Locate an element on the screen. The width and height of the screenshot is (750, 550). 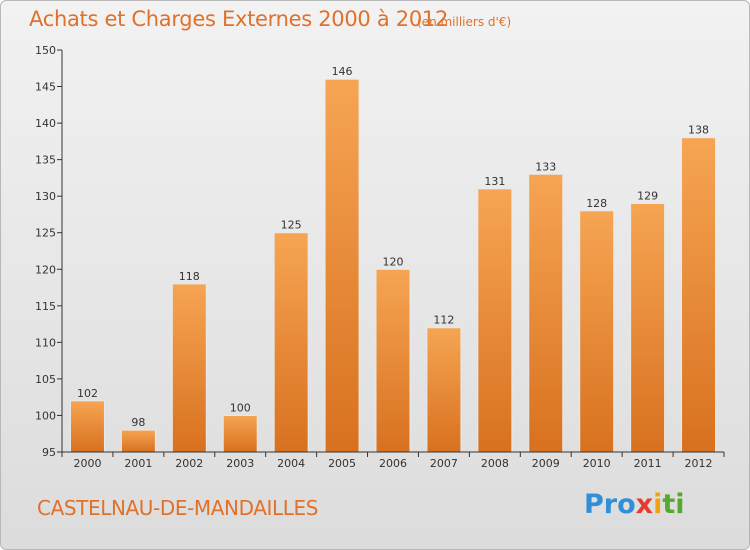
value-label-2006: 120 is located at coordinates (393, 261).